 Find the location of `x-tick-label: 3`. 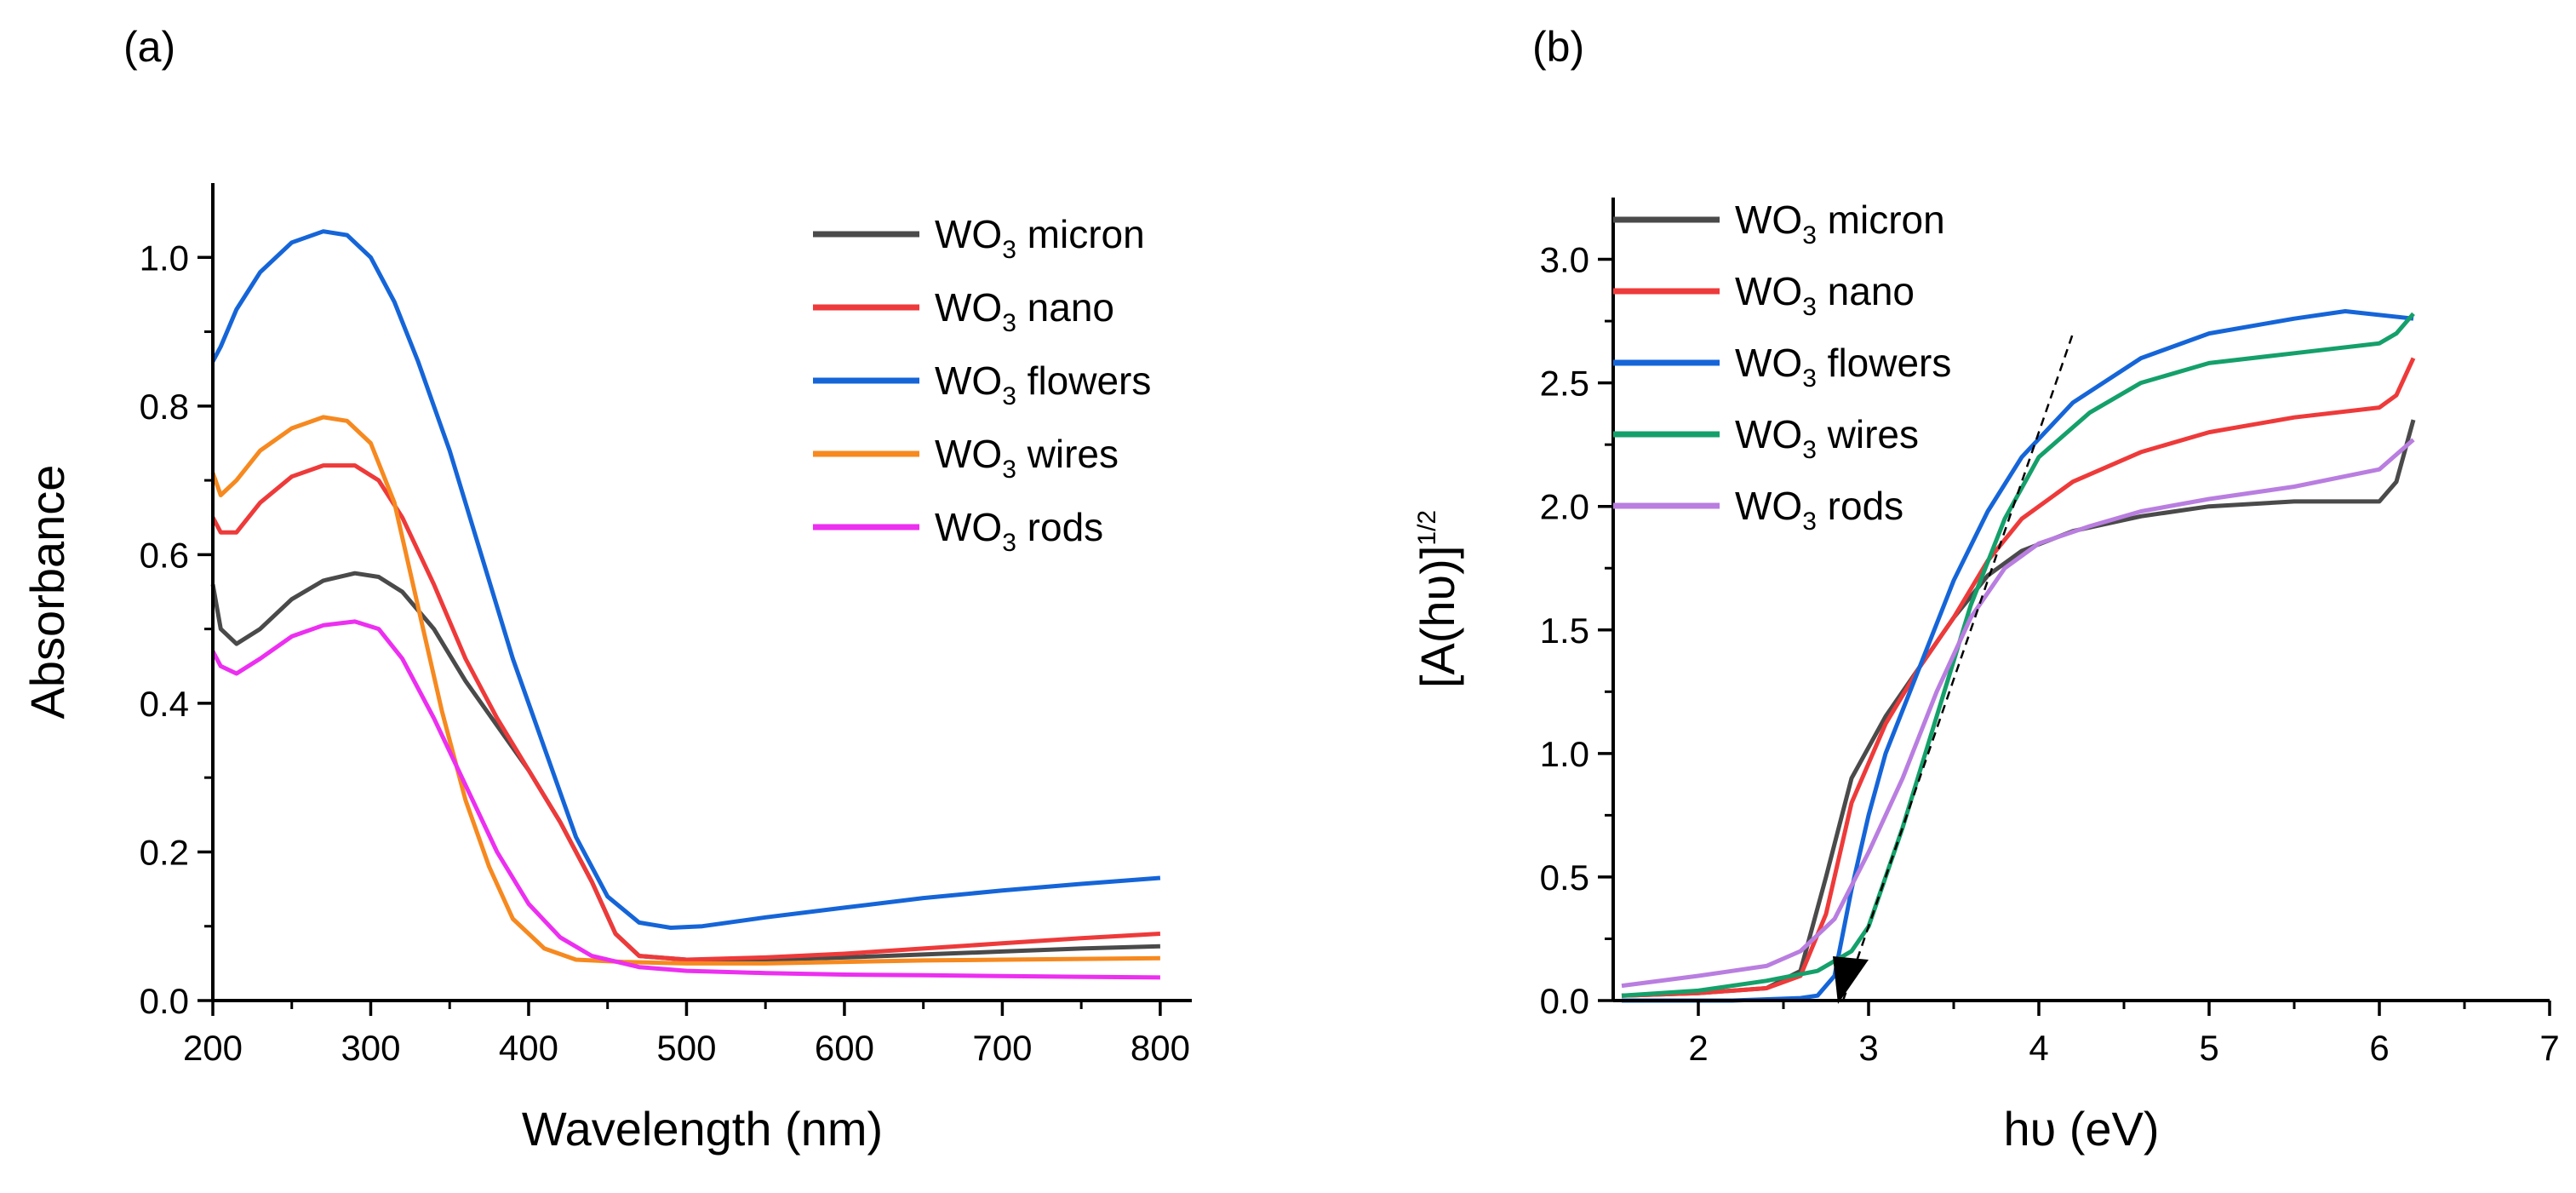

x-tick-label: 3 is located at coordinates (1868, 1048).